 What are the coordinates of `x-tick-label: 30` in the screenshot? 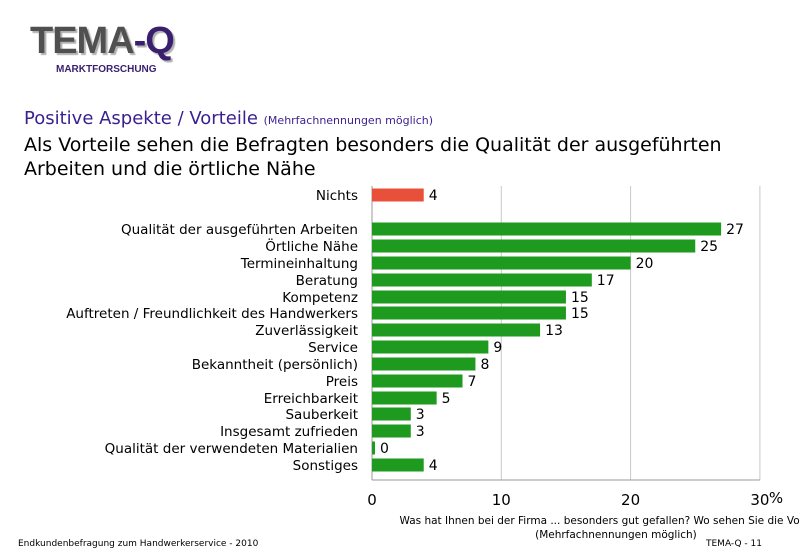 It's located at (759, 500).